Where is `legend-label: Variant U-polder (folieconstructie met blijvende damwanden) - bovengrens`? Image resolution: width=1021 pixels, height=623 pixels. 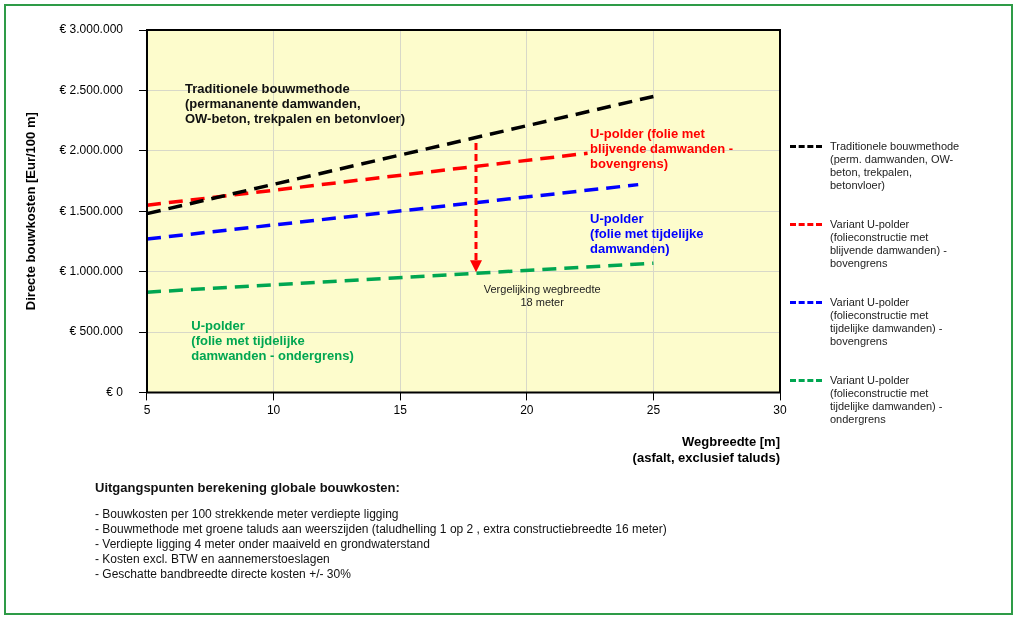
legend-label: Variant U-polder (folieconstructie met blijvende damwanden) - bovengrens is located at coordinates (888, 243).